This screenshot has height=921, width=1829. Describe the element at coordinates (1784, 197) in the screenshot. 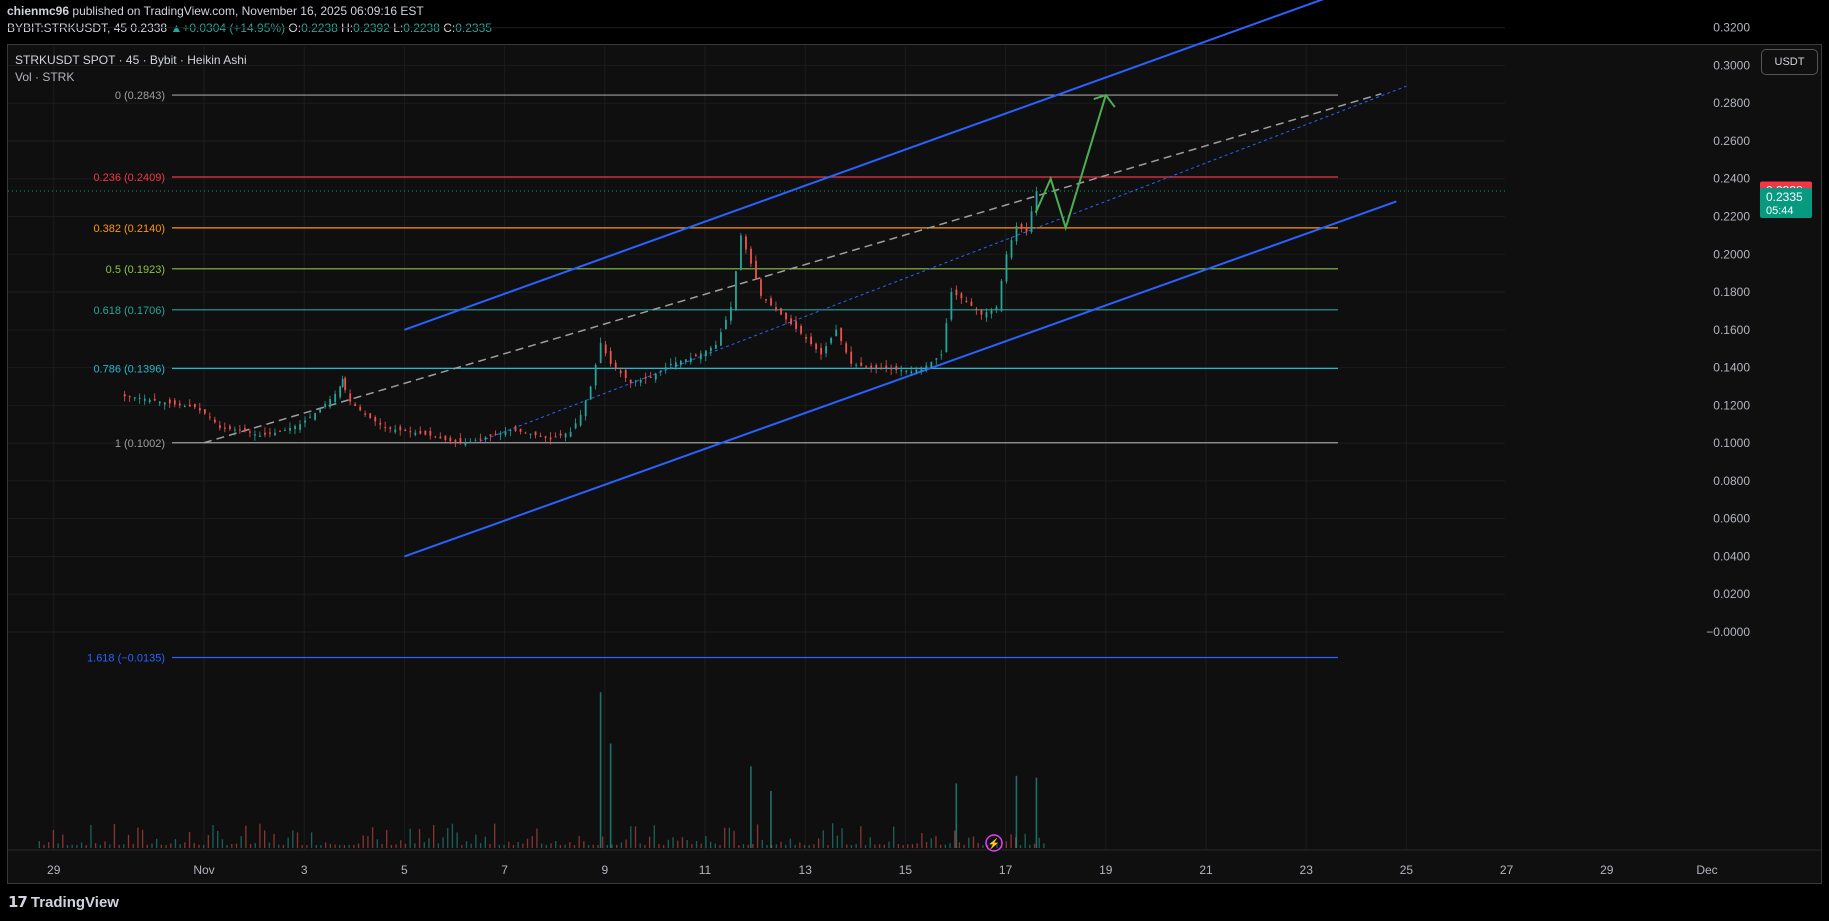

I see `close-price-badge-text: 0.2335` at that location.